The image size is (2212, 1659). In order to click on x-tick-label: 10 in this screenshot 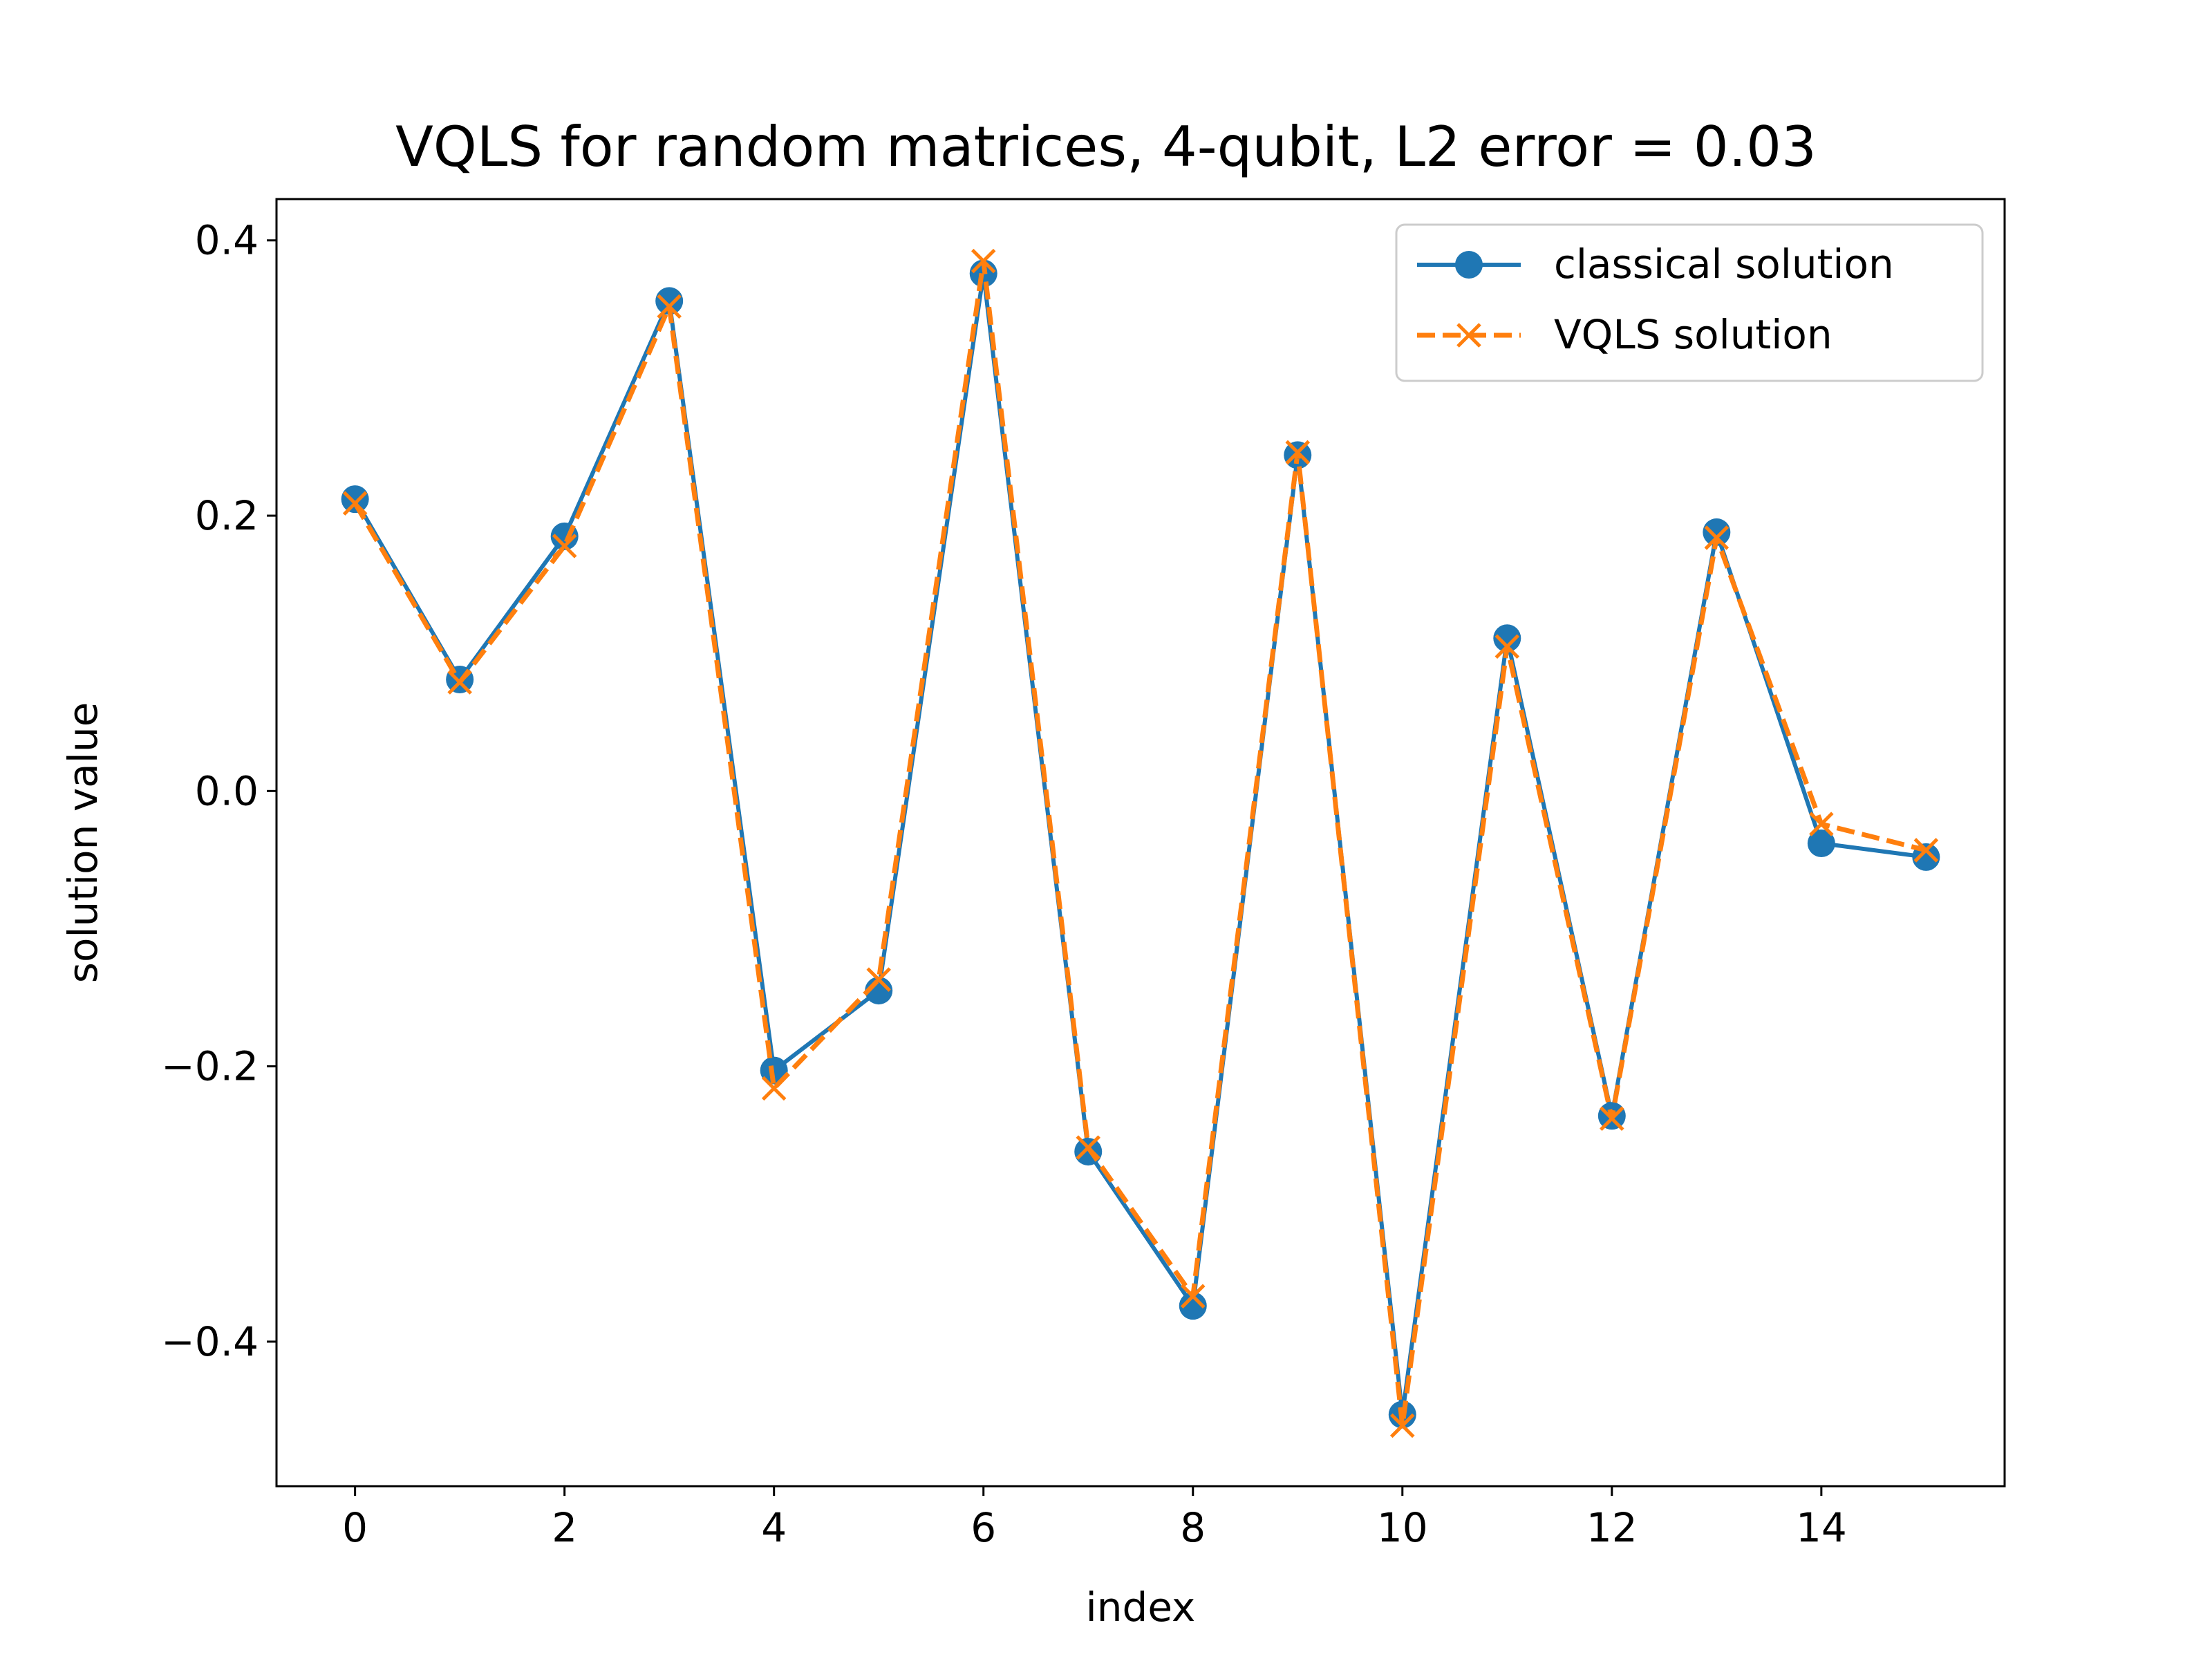, I will do `click(1402, 1527)`.